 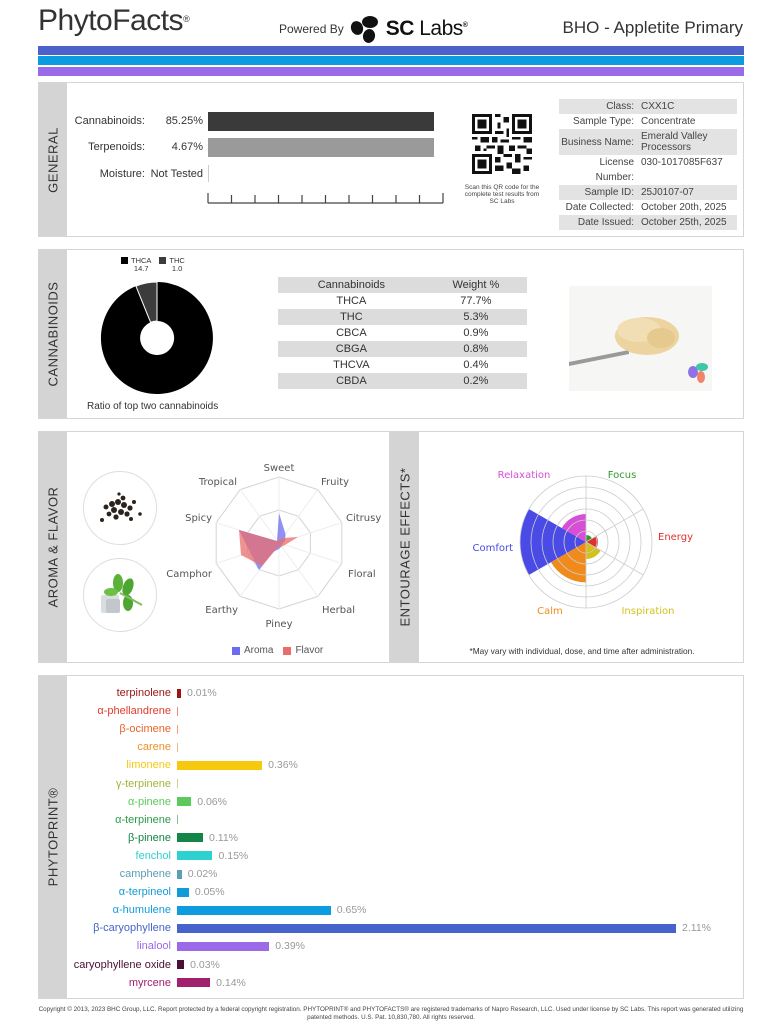 What do you see at coordinates (287, 650) in the screenshot?
I see `flavor-swatch-icon` at bounding box center [287, 650].